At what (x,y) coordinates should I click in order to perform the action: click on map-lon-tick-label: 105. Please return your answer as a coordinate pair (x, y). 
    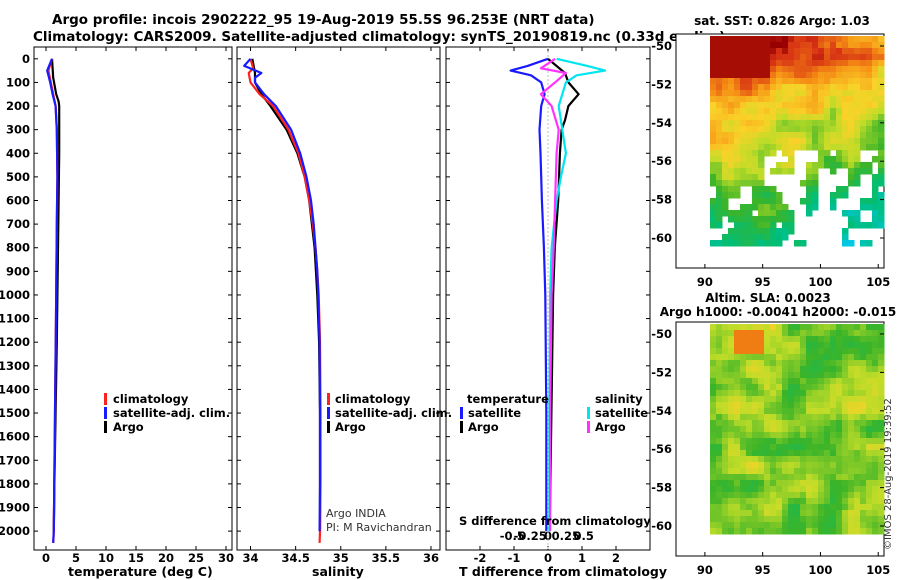
    Looking at the image, I should click on (878, 570).